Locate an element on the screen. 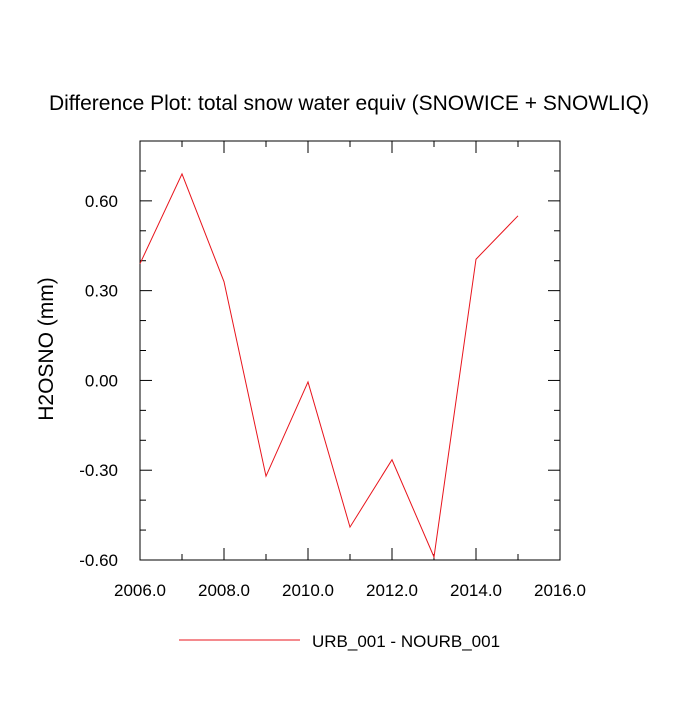 The width and height of the screenshot is (700, 705). y-tick-label: 0.60 is located at coordinates (101, 201).